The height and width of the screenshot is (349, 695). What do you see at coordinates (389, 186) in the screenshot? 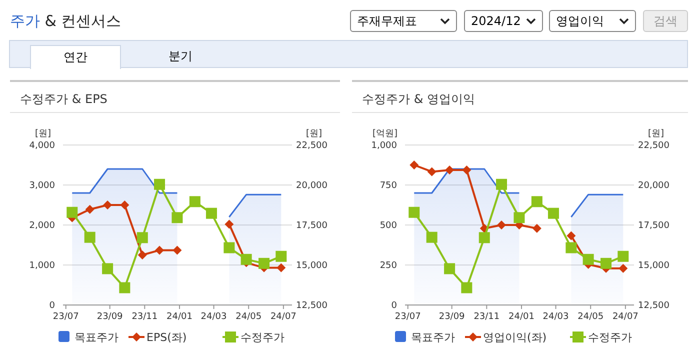
I see `y-tick-label: 750` at bounding box center [389, 186].